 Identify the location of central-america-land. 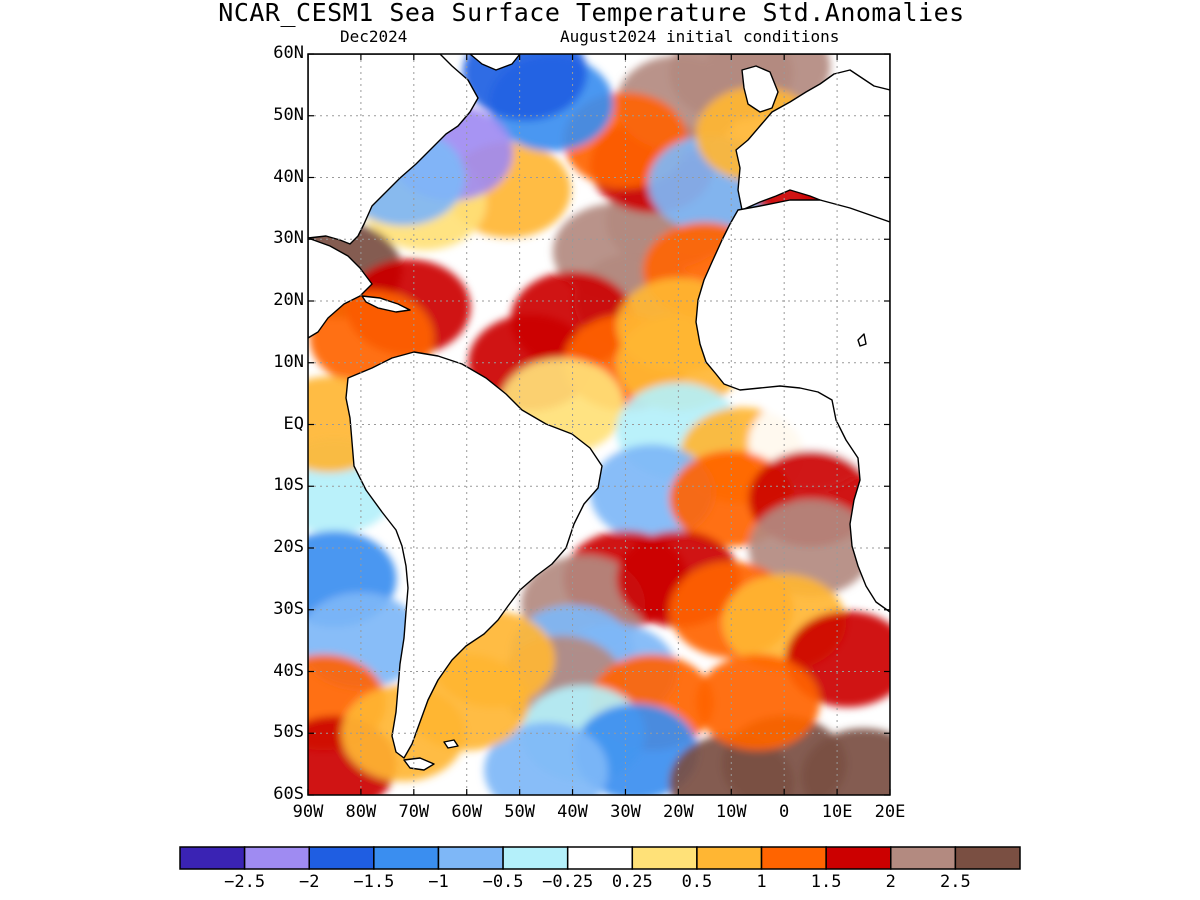
(340, 288).